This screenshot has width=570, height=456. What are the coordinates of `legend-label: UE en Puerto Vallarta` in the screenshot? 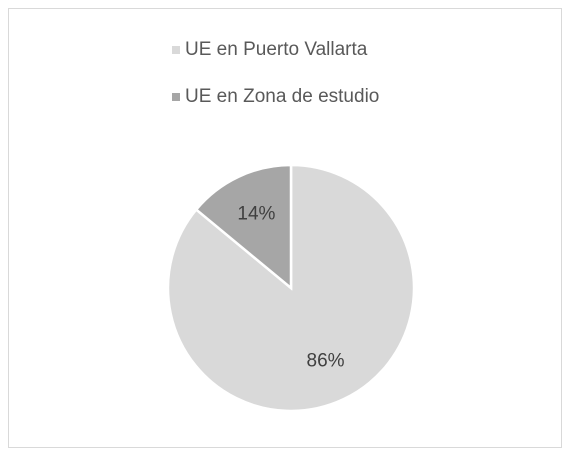 It's located at (276, 49).